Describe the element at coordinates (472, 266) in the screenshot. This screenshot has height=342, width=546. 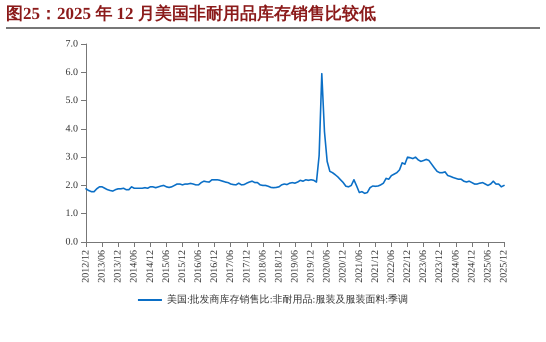
I see `x-tick-label: 2024/12` at that location.